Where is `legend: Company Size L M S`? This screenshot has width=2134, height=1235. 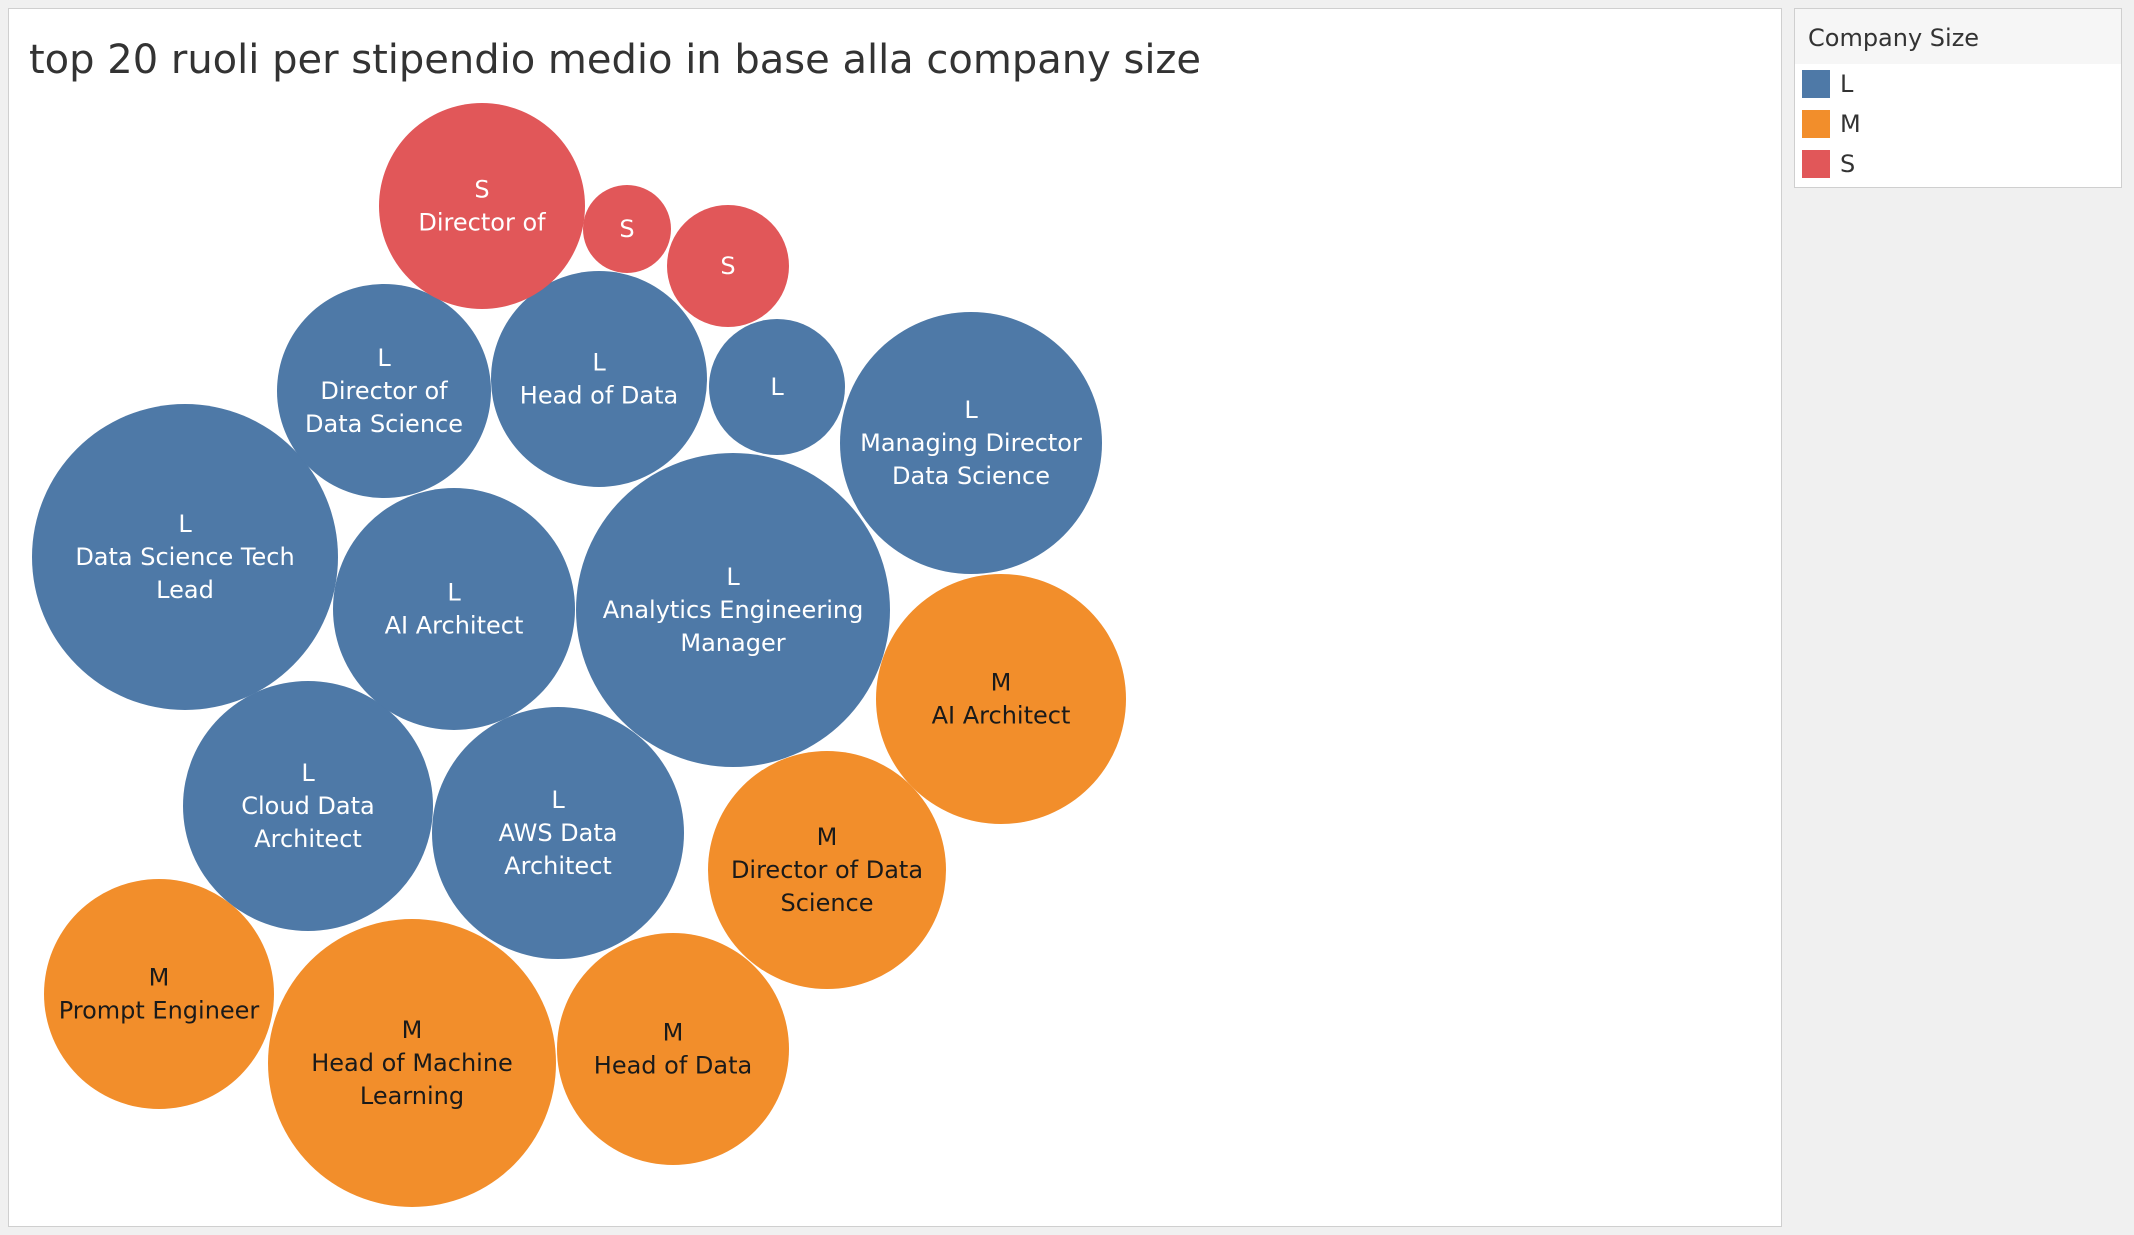 legend: Company Size L M S is located at coordinates (1958, 98).